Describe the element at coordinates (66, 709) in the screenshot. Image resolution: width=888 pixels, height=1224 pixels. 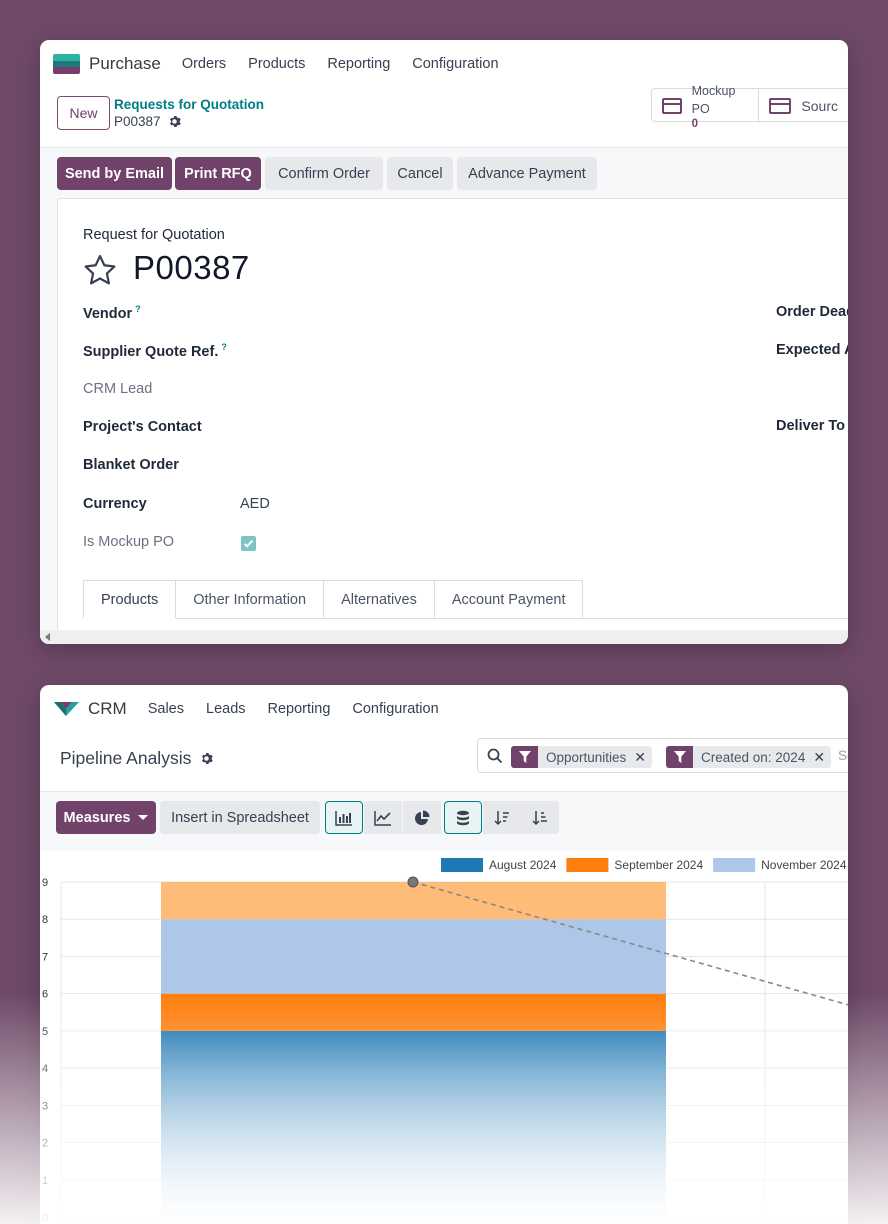
I see `crm-app-icon` at that location.